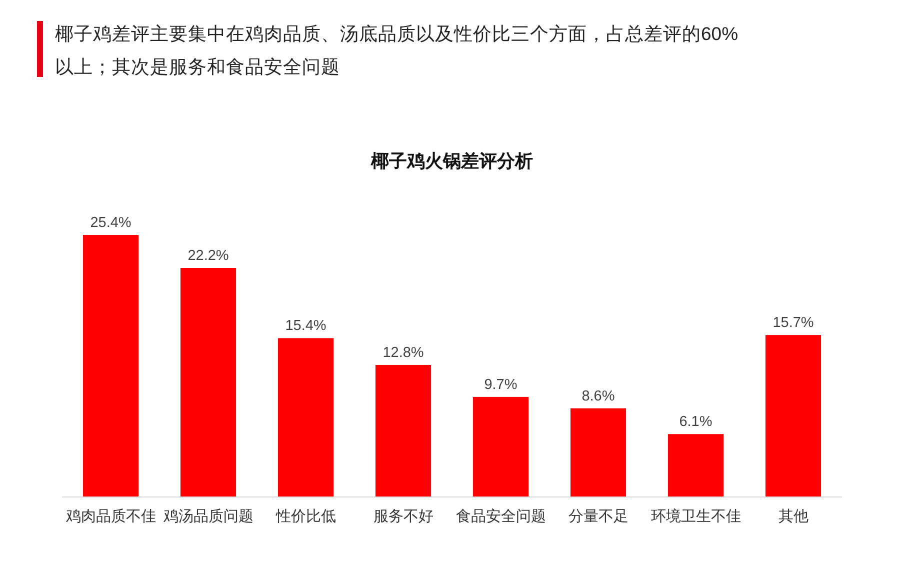 The image size is (900, 585). What do you see at coordinates (695, 516) in the screenshot?
I see `x-tick-label: 环境卫生不佳` at bounding box center [695, 516].